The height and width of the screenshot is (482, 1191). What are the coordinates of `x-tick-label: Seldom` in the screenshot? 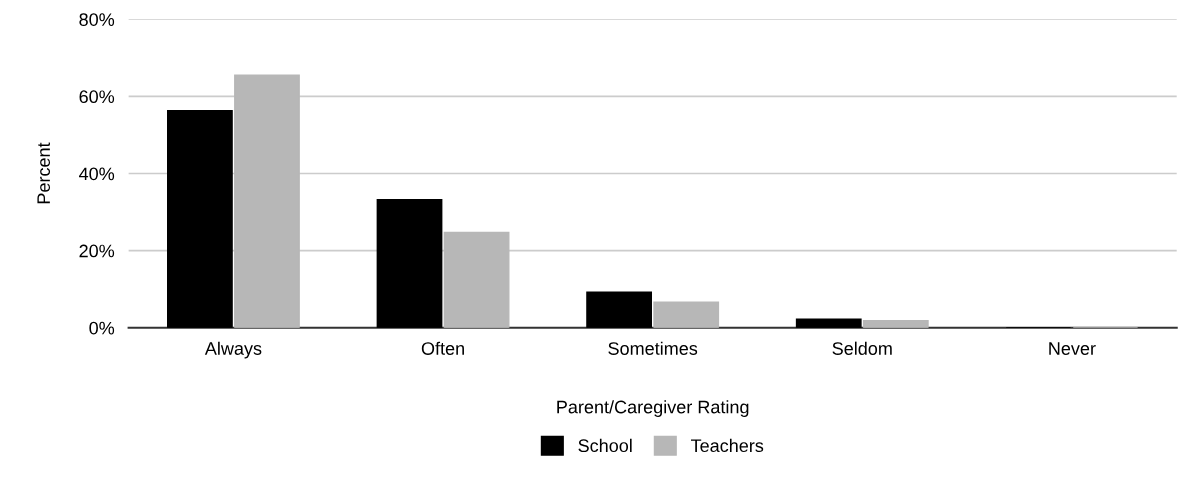 It's located at (862, 348).